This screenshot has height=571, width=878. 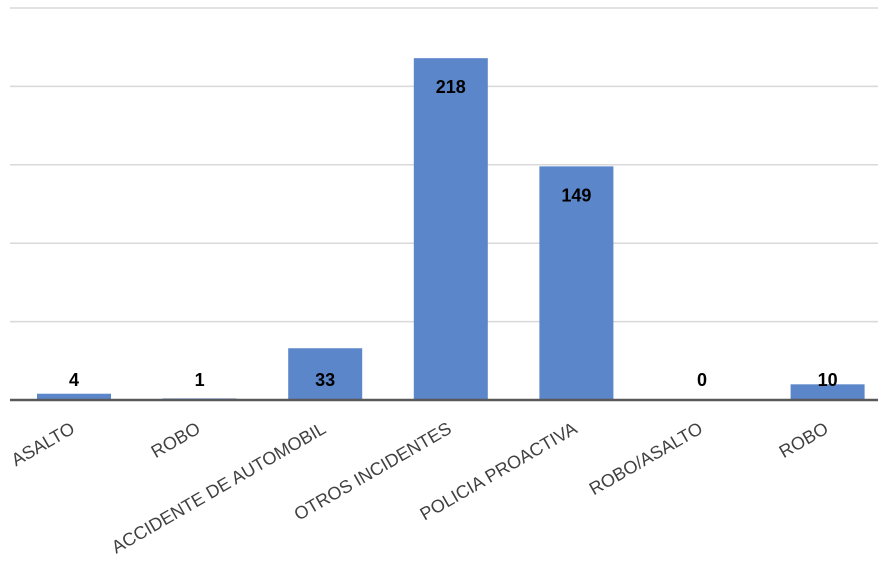 I want to click on data-label-0: 4, so click(x=74, y=380).